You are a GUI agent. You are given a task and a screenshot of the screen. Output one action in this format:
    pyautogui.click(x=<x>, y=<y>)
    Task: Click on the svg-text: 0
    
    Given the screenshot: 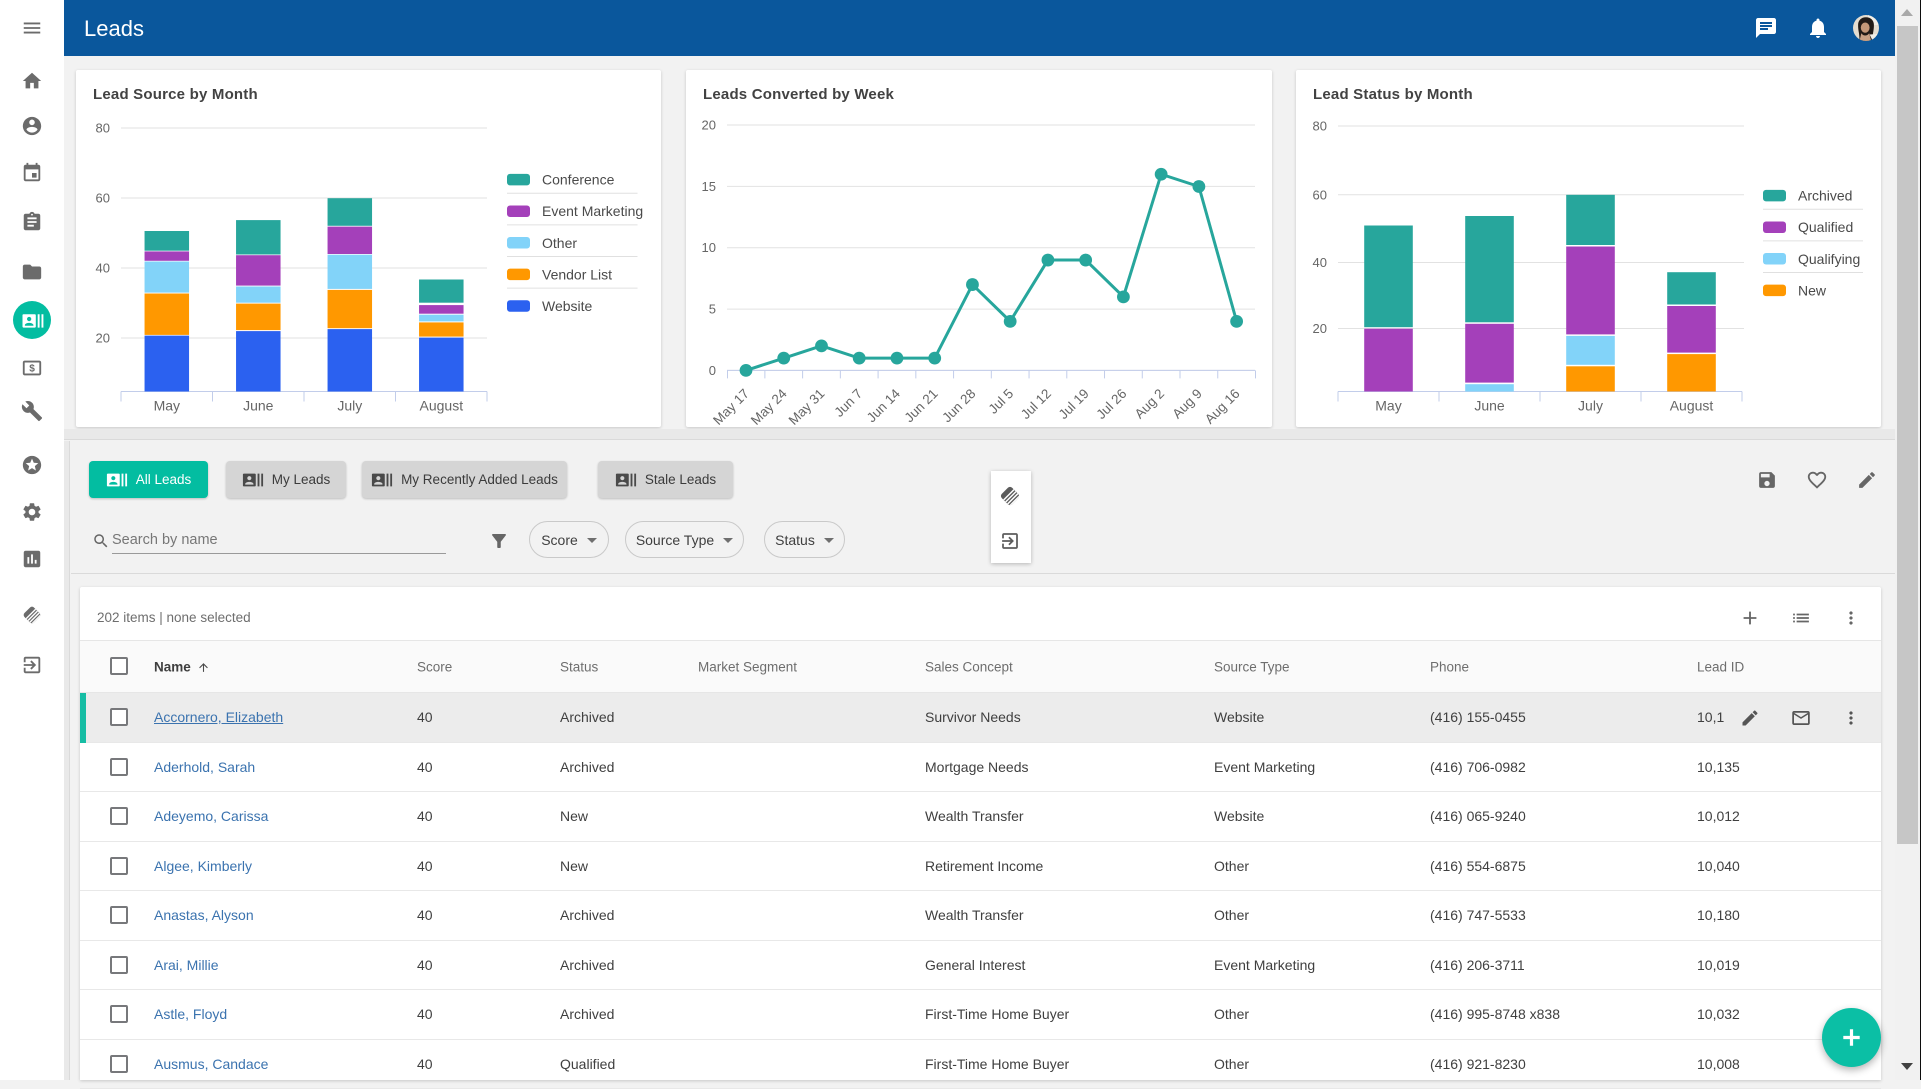 What is the action you would take?
    pyautogui.click(x=712, y=370)
    